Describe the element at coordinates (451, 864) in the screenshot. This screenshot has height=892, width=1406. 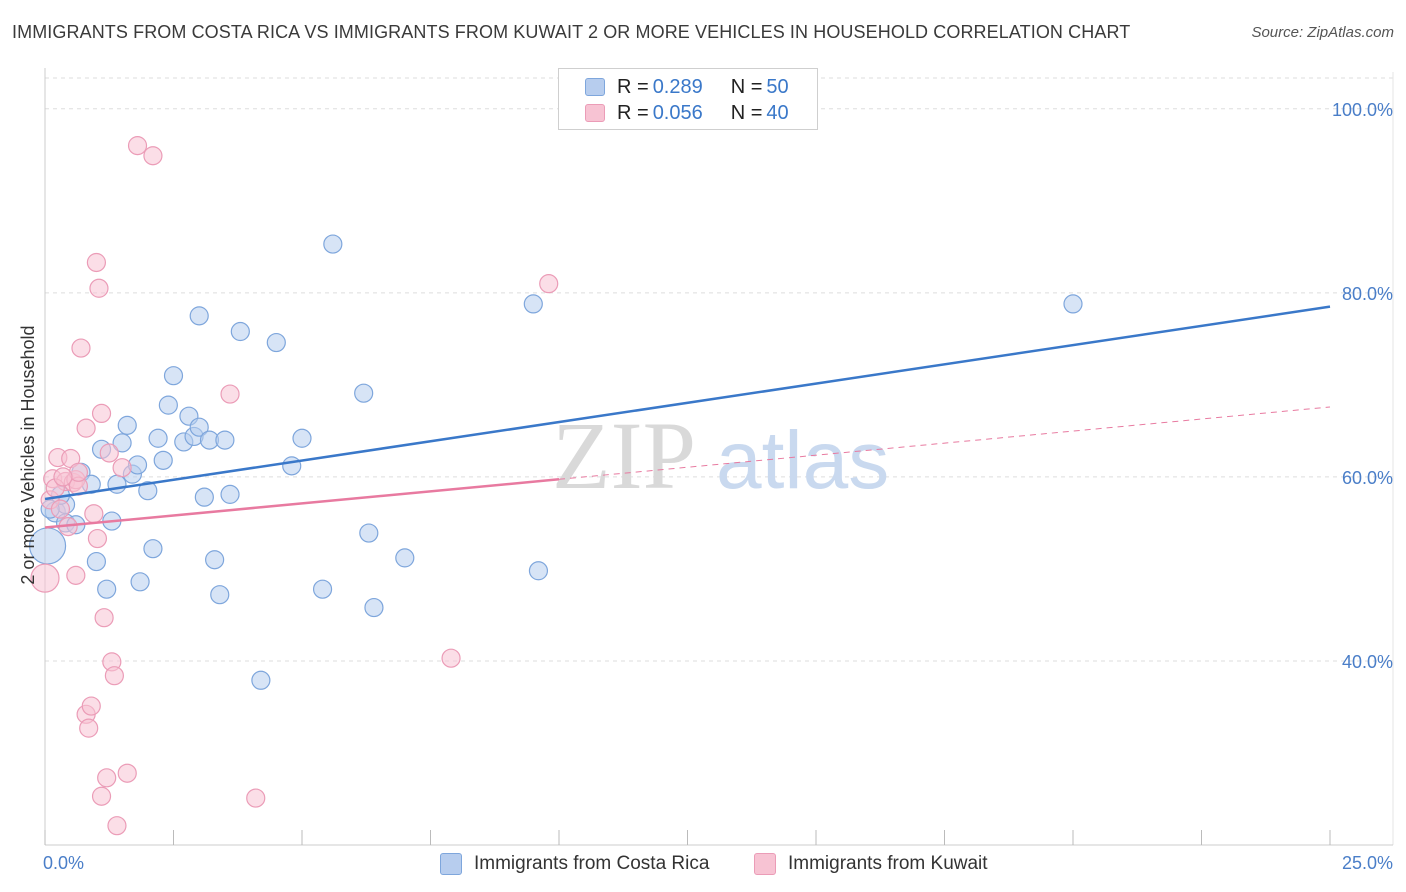
I see `series-swatch-blue` at that location.